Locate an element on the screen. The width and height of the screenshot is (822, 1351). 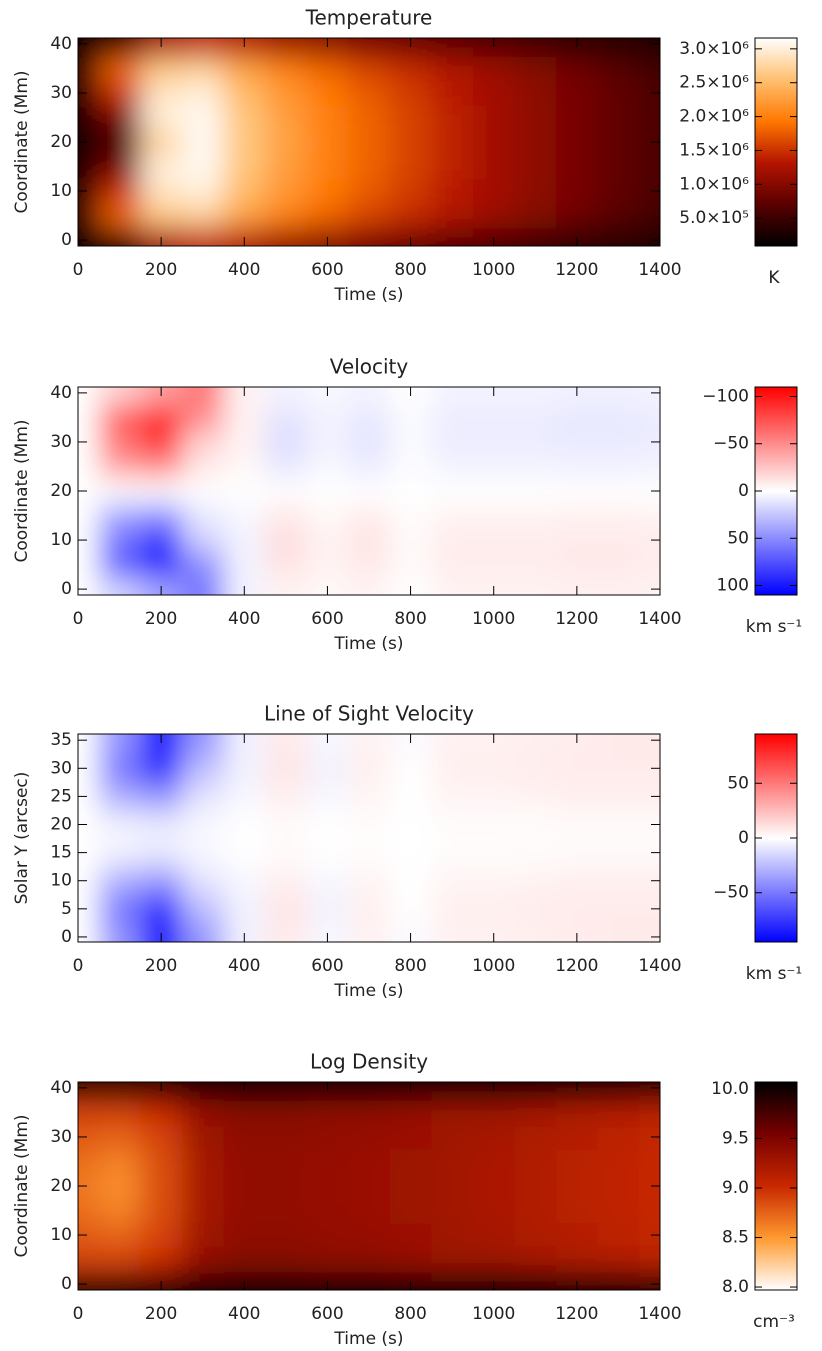
y-axis-label: Coordinate (Mm) is located at coordinates (22, 1185).